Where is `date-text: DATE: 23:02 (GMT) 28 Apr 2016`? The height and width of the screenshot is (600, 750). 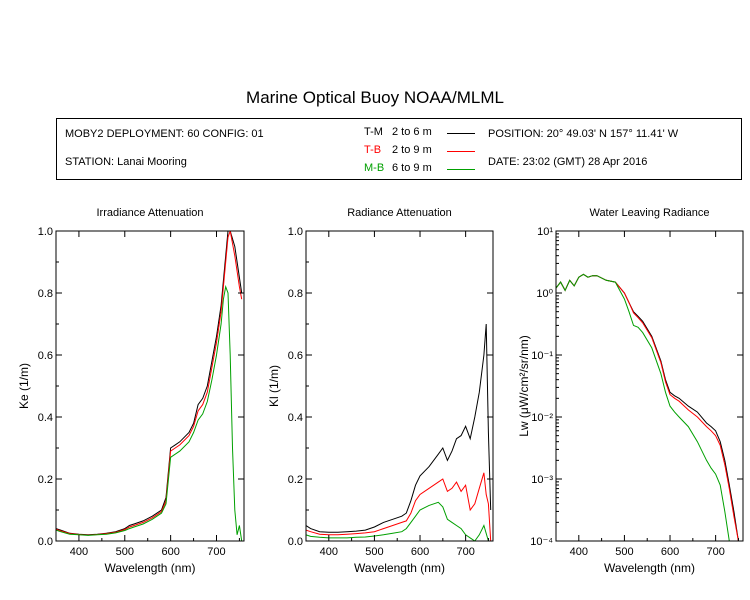
date-text: DATE: 23:02 (GMT) 28 Apr 2016 is located at coordinates (568, 162).